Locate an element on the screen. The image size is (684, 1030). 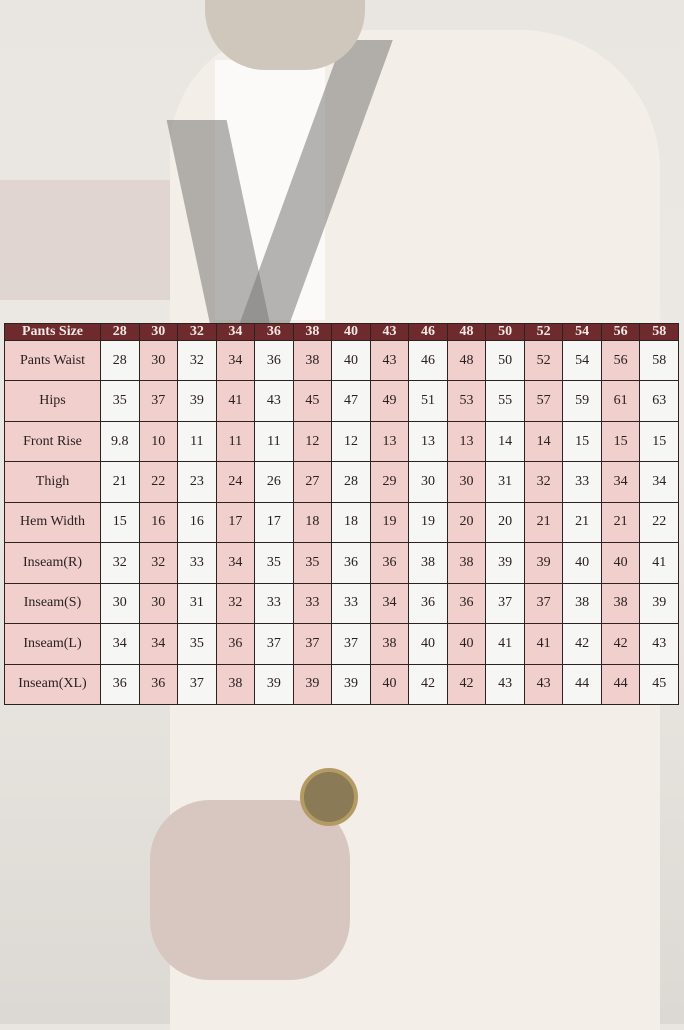
row-label: Pants Waist is located at coordinates (52, 360).